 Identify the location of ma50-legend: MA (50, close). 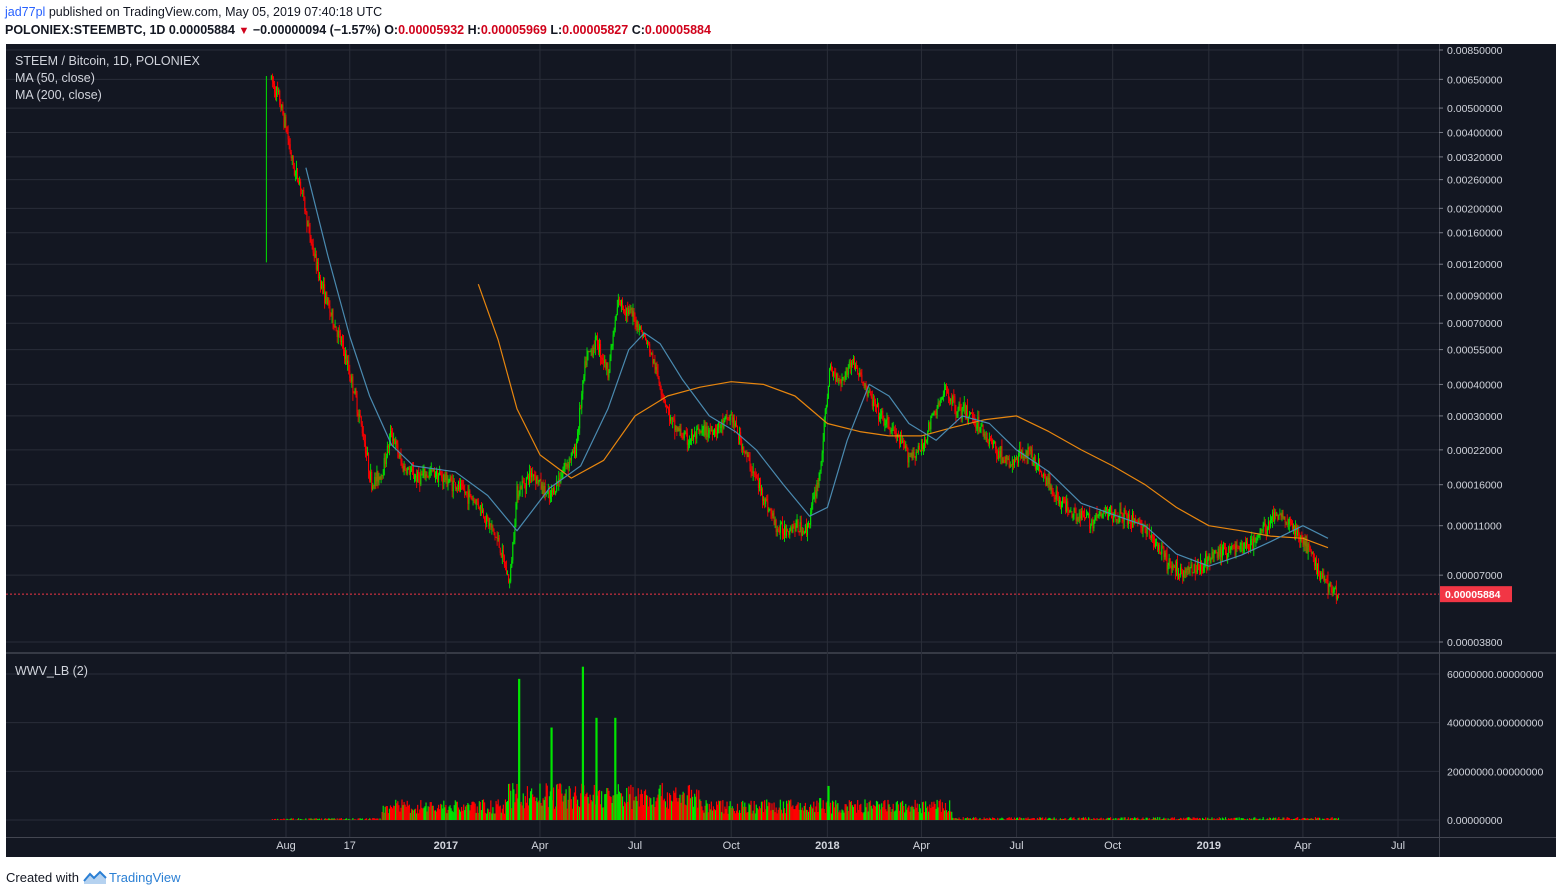
(55, 78).